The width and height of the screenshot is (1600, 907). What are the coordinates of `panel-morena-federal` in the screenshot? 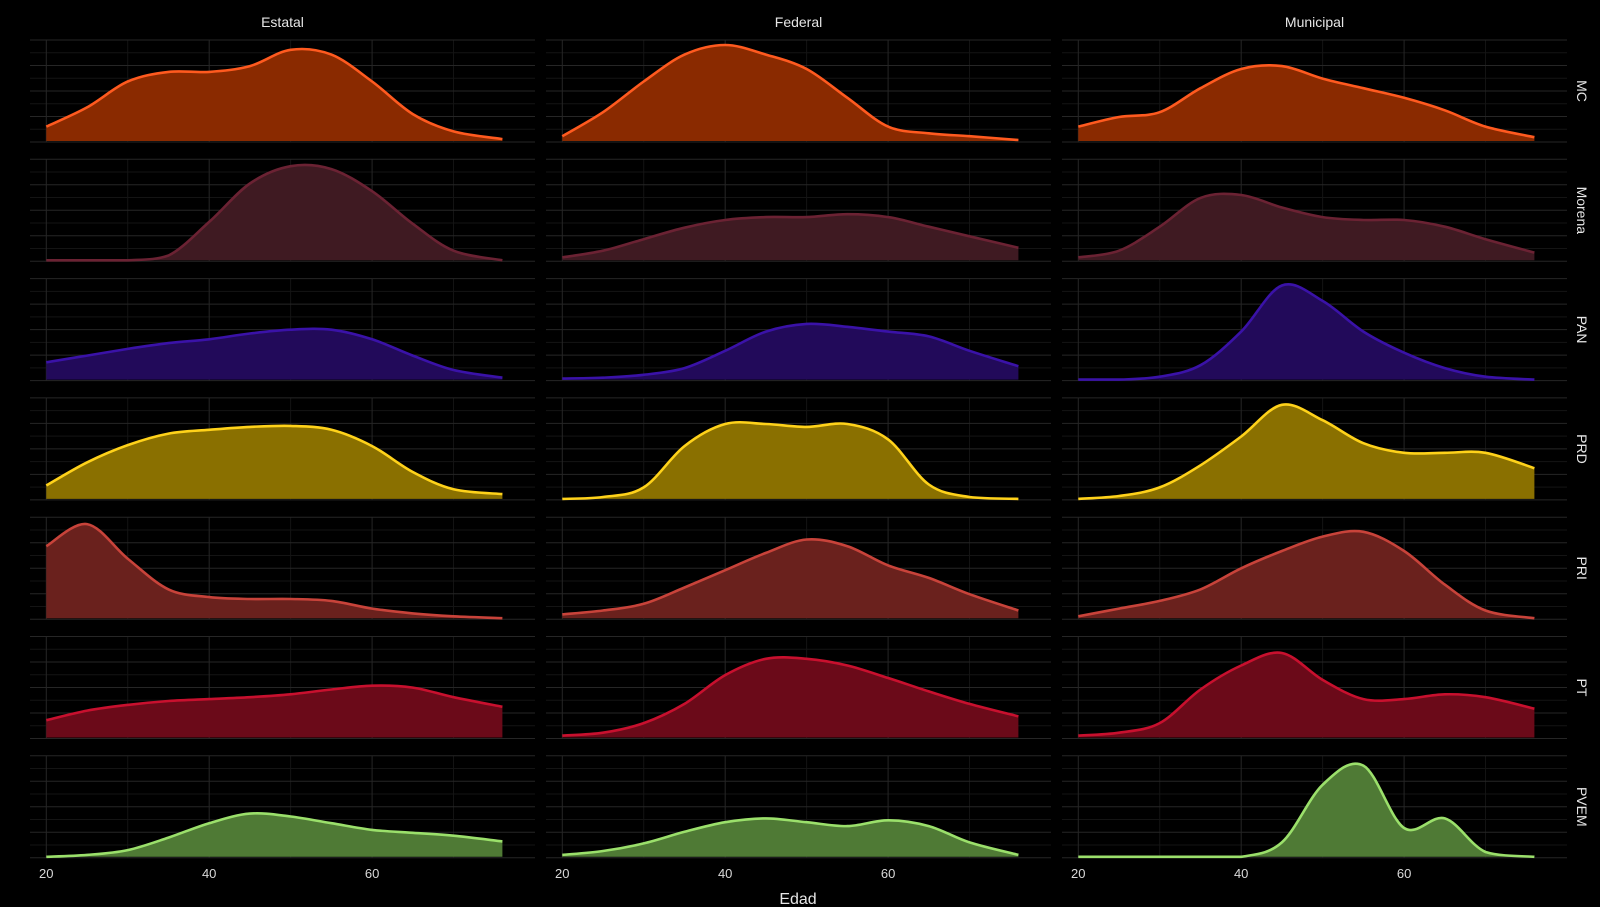 It's located at (798, 210).